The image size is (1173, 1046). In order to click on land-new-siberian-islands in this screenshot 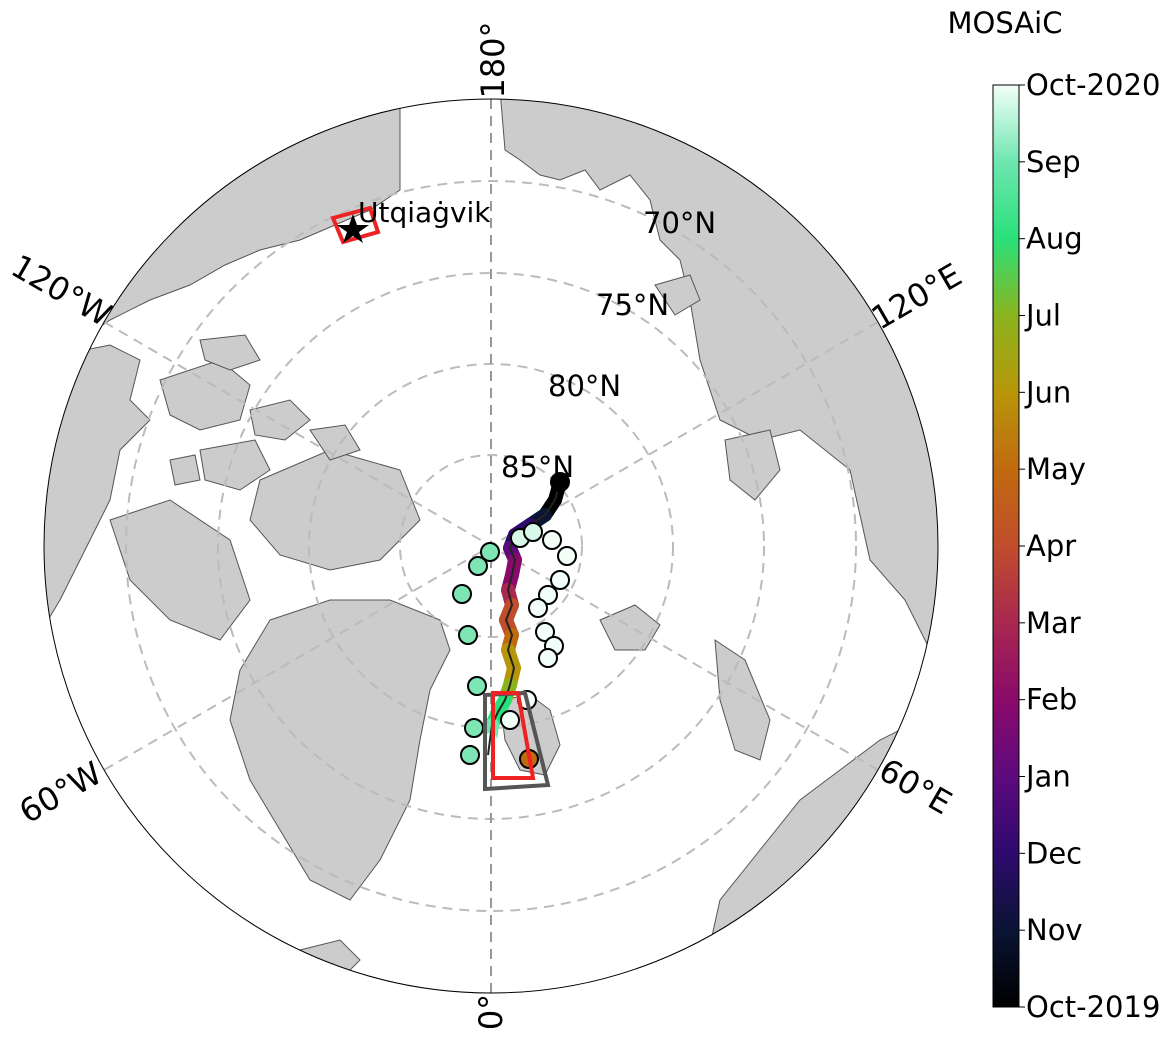, I will do `click(677, 295)`.